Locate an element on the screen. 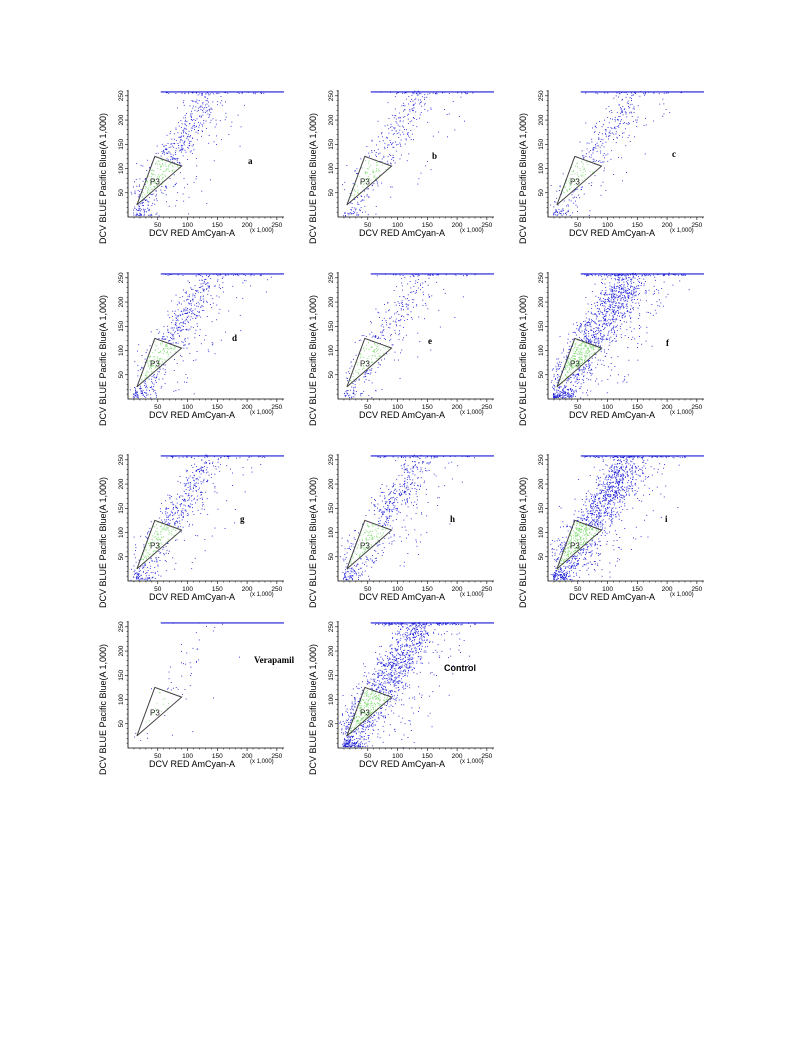  y-tick-label: 200 is located at coordinates (541, 301).